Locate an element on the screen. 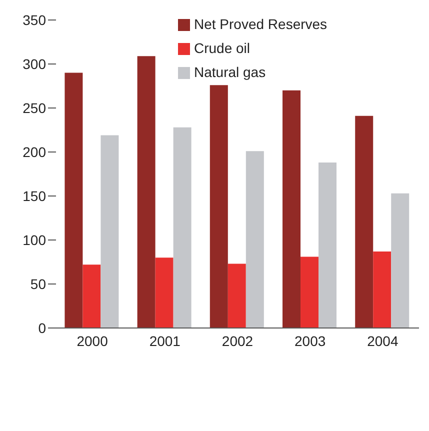 The image size is (429, 431). x-tick-label: 2000 is located at coordinates (92, 340).